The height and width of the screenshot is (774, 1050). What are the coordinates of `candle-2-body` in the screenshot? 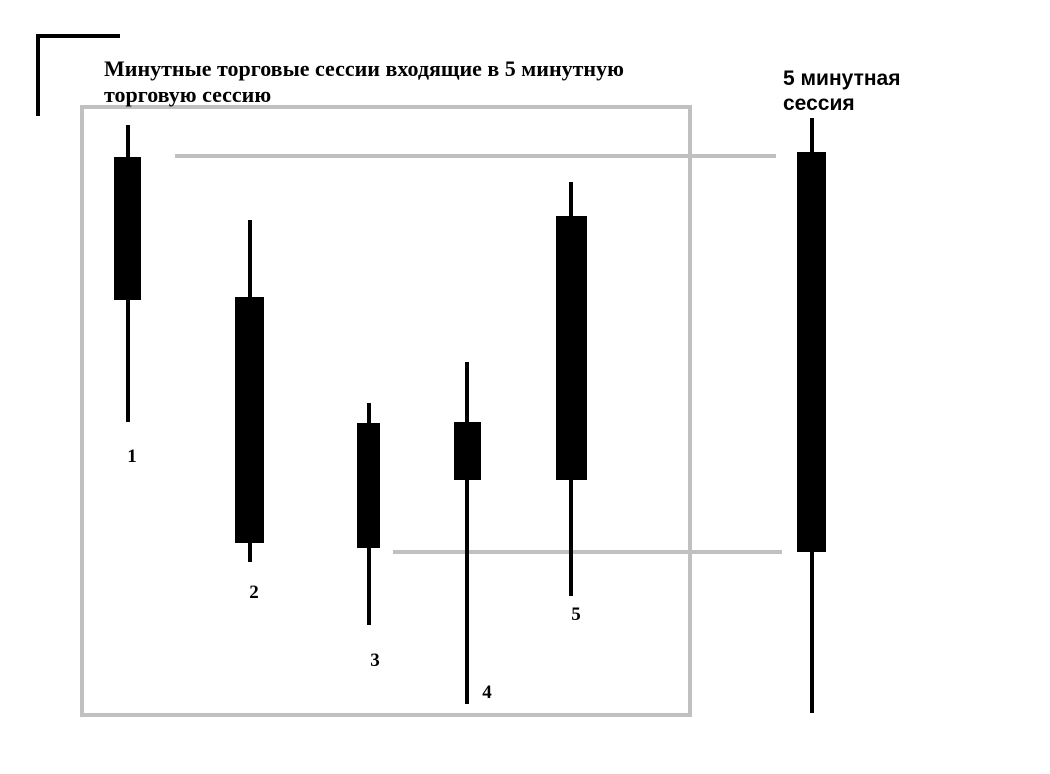 It's located at (249, 420).